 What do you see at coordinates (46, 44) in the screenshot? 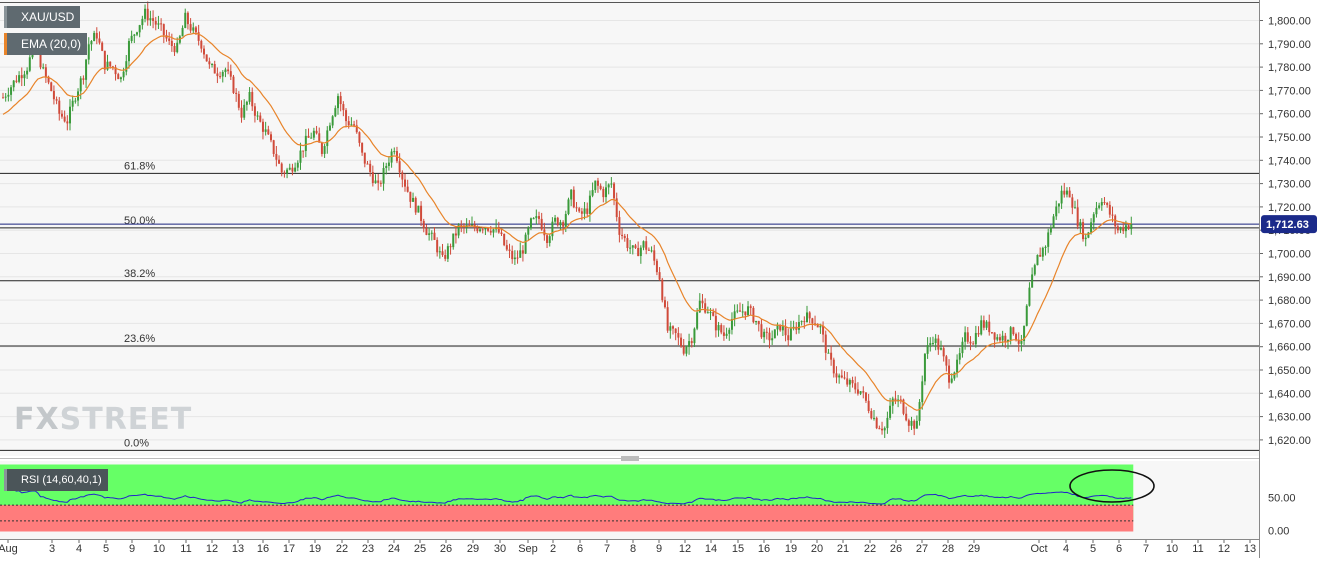
I see `ema-legend: EMA (20,0)` at bounding box center [46, 44].